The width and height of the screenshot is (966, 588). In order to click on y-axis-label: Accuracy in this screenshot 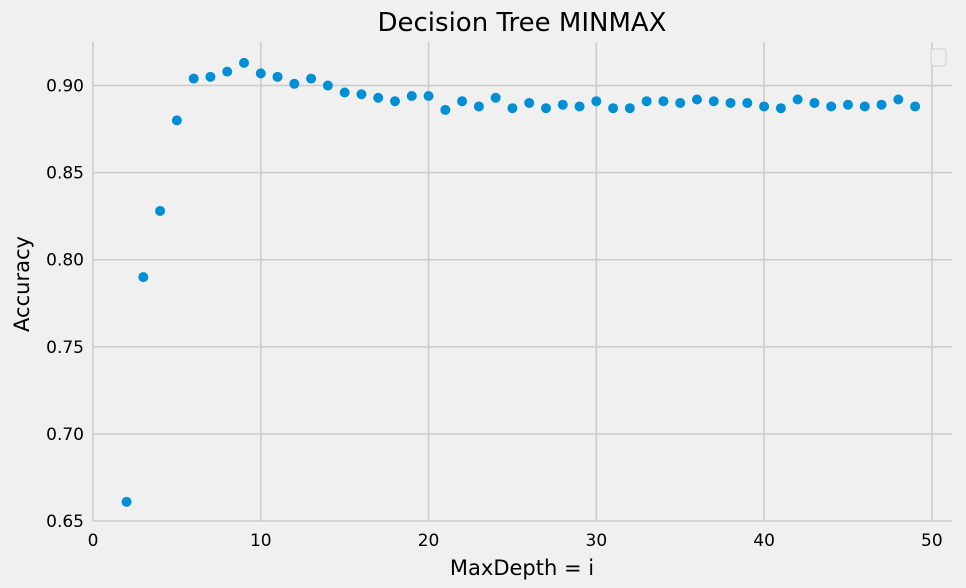, I will do `click(22, 284)`.